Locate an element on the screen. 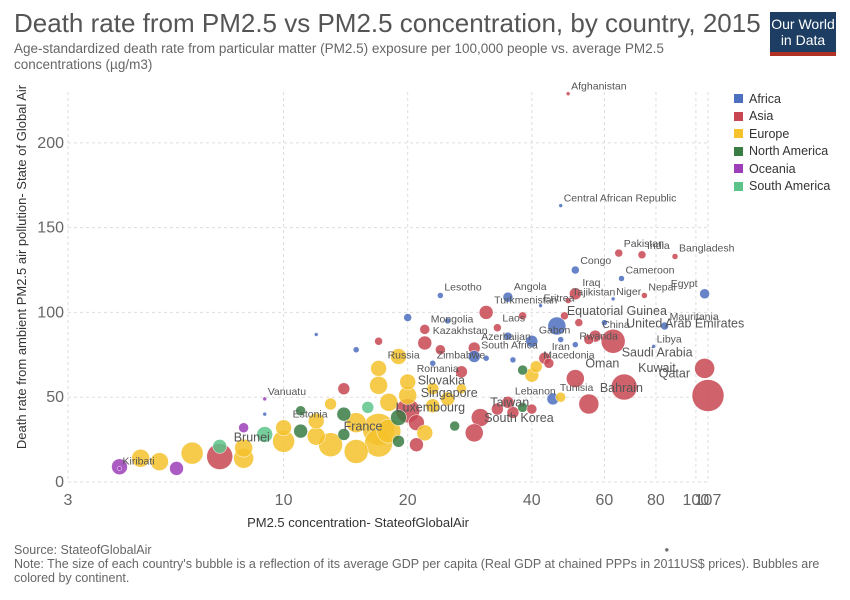 This screenshot has width=850, height=600. point-label-angola: Angola is located at coordinates (530, 287).